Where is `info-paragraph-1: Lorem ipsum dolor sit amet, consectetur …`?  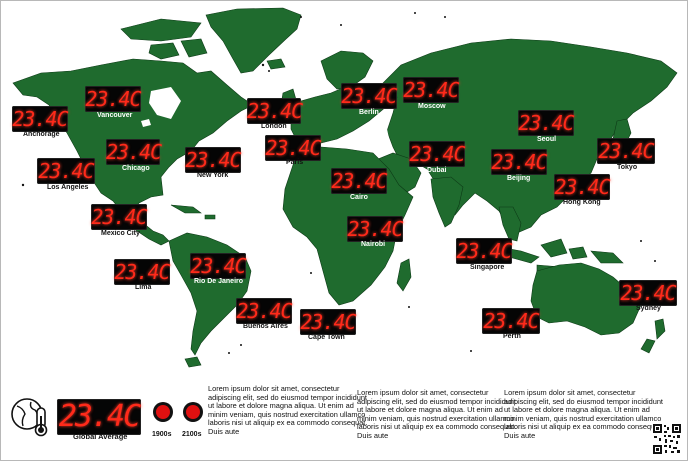
info-paragraph-1: Lorem ipsum dolor sit amet, consectetur … is located at coordinates (288, 410).